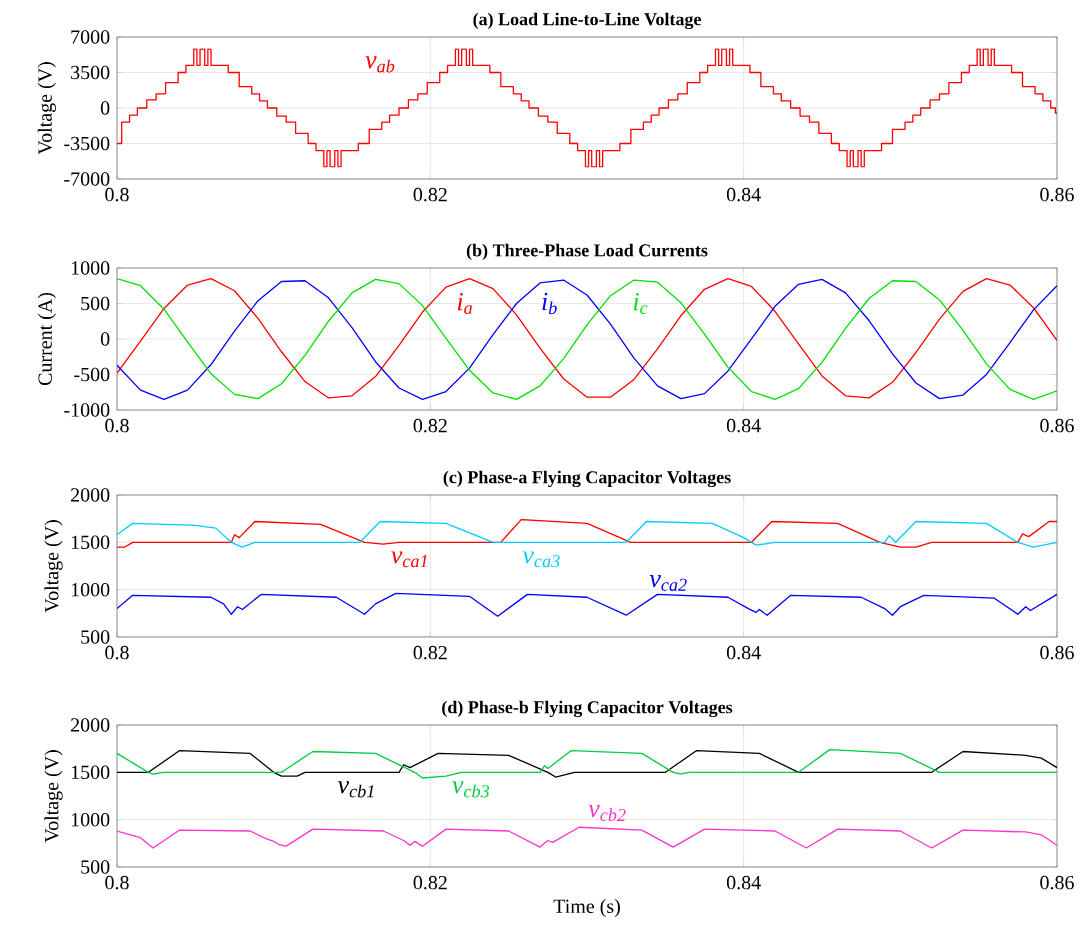 The height and width of the screenshot is (947, 1080). Describe the element at coordinates (46, 339) in the screenshot. I see `y-axis-title: Current (A)` at that location.